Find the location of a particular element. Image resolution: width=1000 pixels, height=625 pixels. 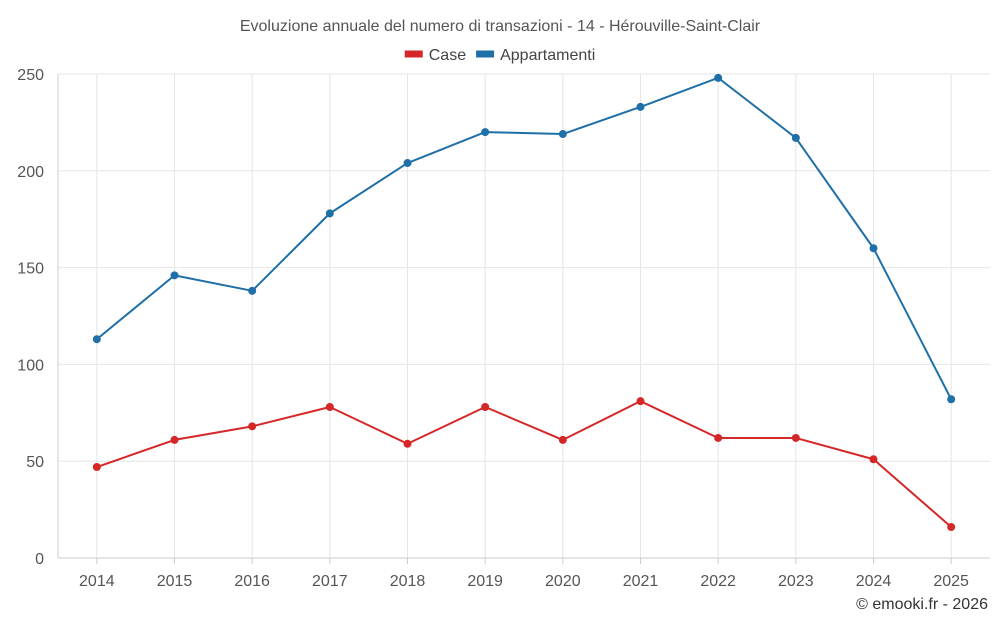

legend-label-appartamenti: Appartamenti is located at coordinates (547, 55).